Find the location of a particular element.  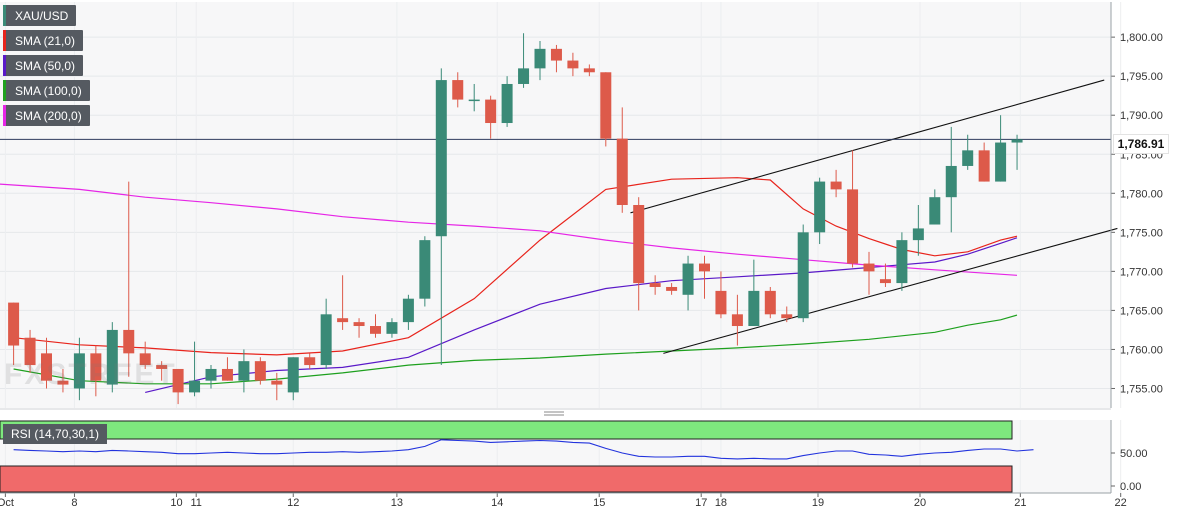

x-tick-label: 10 is located at coordinates (176, 503).